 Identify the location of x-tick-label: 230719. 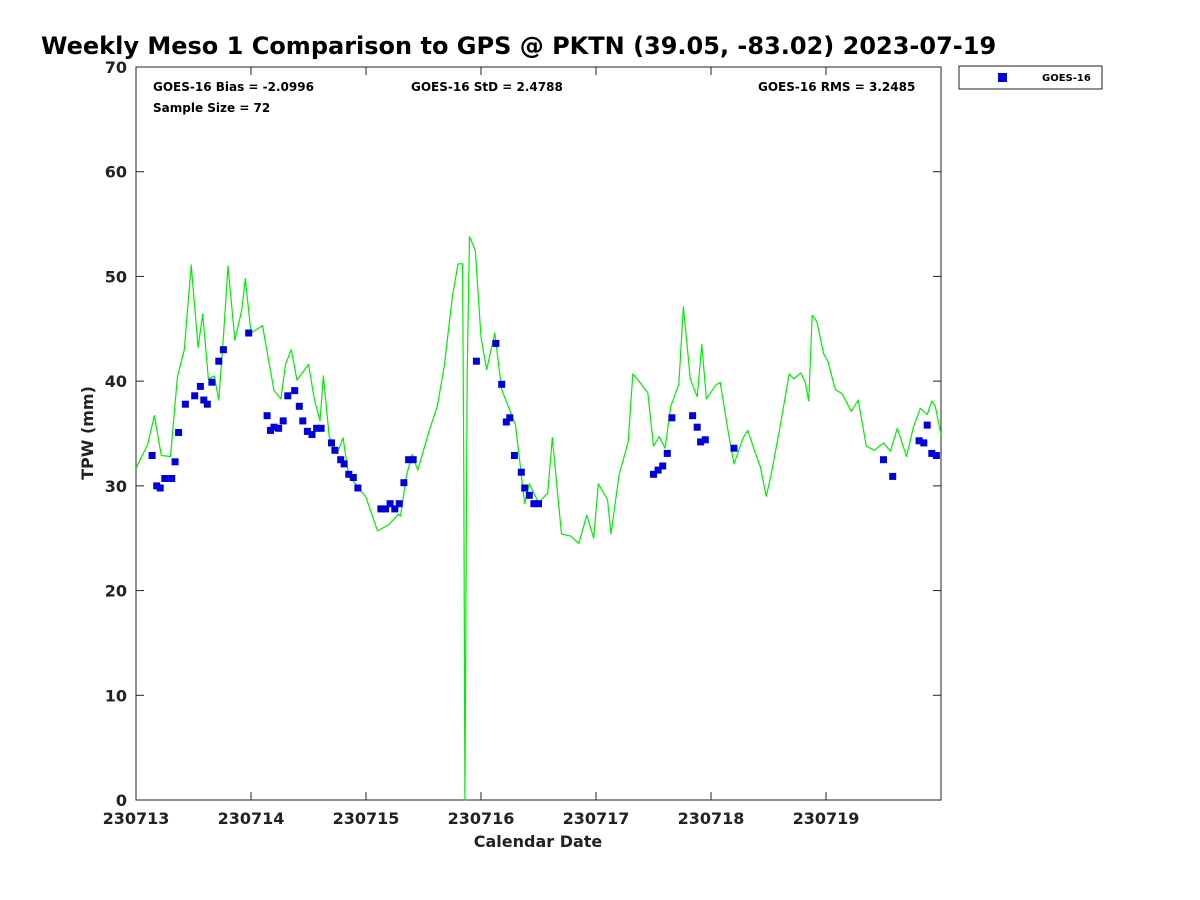
(826, 818).